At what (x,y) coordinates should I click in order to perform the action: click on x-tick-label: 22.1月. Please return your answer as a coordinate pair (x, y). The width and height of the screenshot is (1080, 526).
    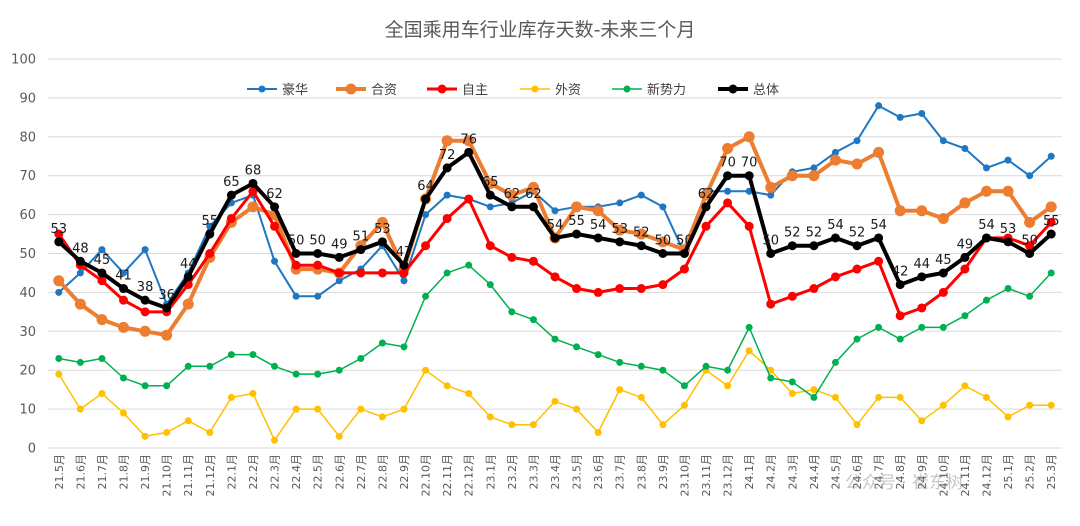
    Looking at the image, I should click on (231, 472).